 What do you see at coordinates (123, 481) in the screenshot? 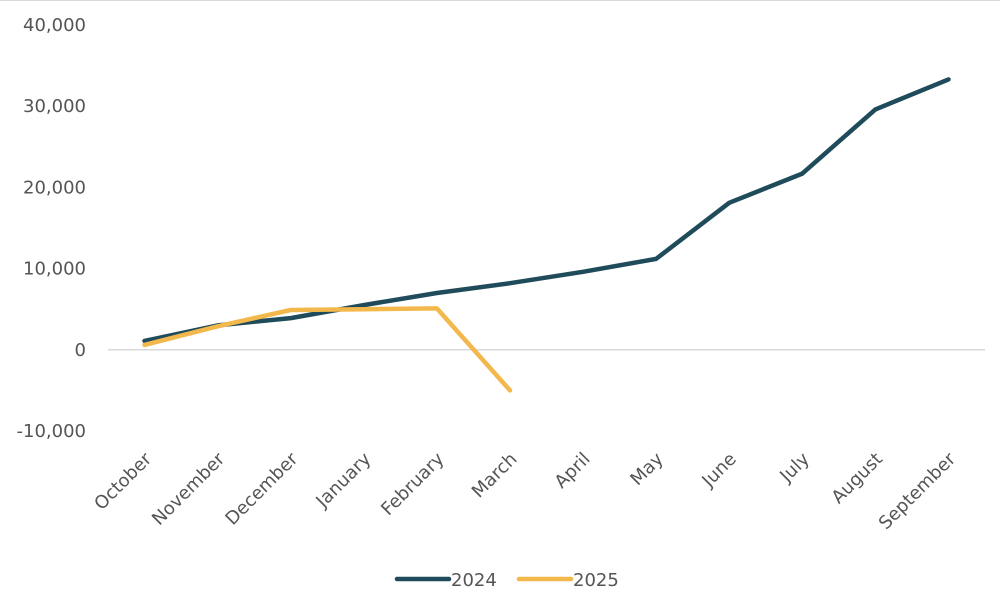
I see `x-tick-label: October` at bounding box center [123, 481].